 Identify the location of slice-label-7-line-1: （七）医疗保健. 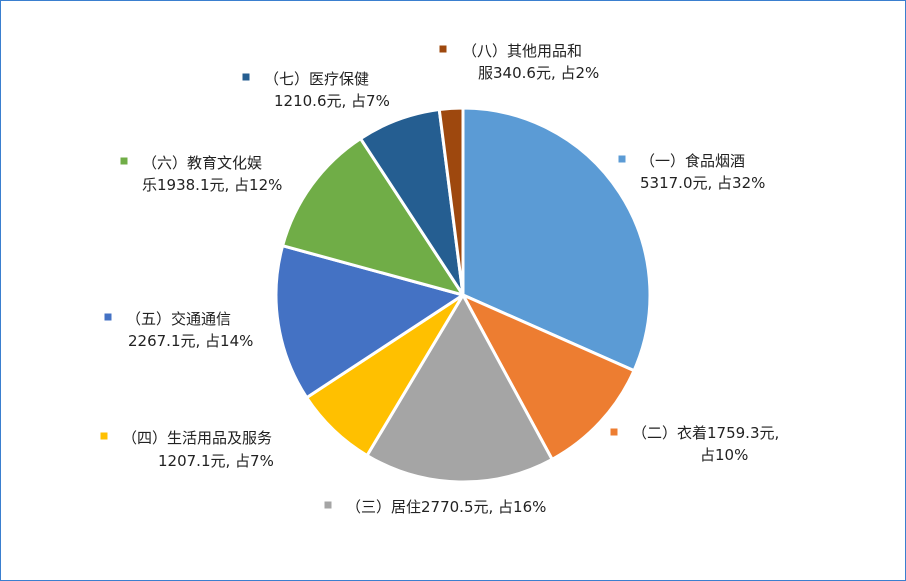
(316, 79).